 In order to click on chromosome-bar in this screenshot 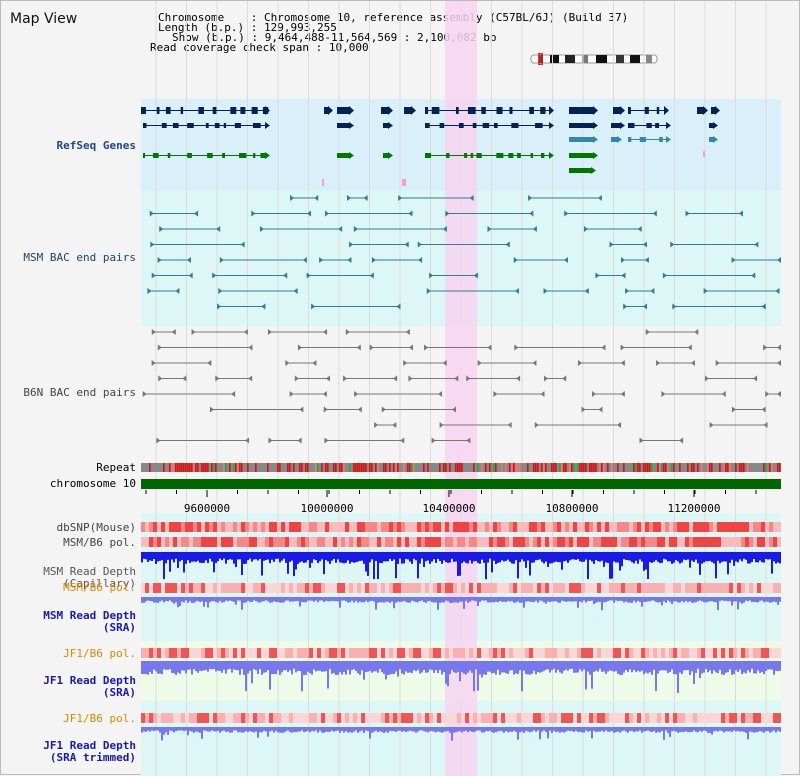, I will do `click(461, 484)`.